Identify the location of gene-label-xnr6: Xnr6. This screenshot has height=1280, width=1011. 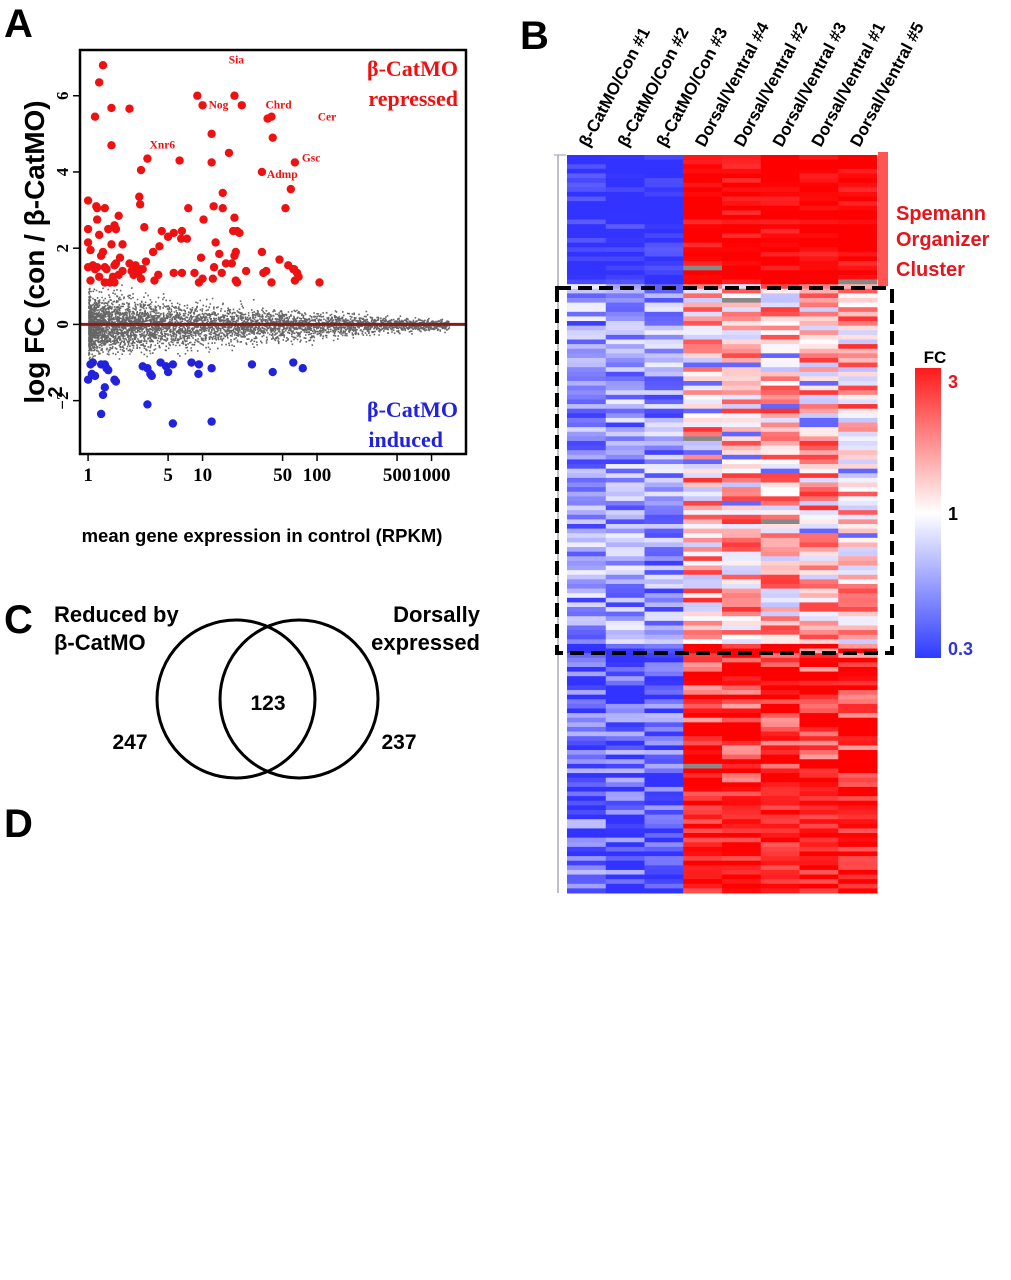
(163, 146).